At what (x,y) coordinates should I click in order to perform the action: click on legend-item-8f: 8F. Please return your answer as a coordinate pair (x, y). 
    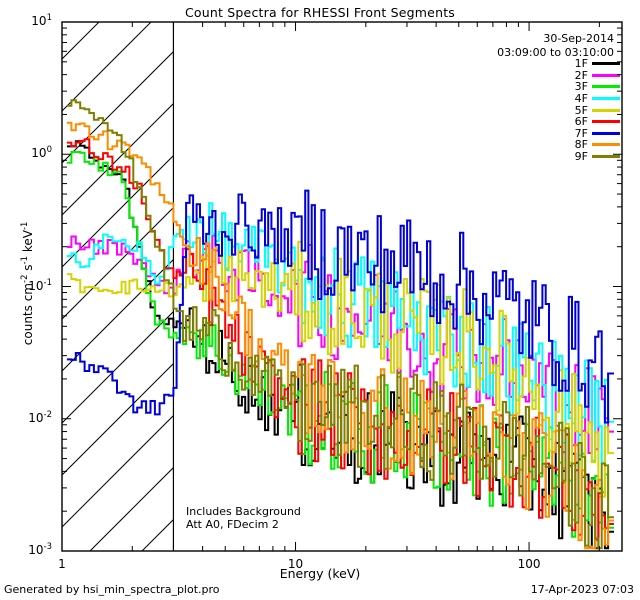
    Looking at the image, I should click on (580, 145).